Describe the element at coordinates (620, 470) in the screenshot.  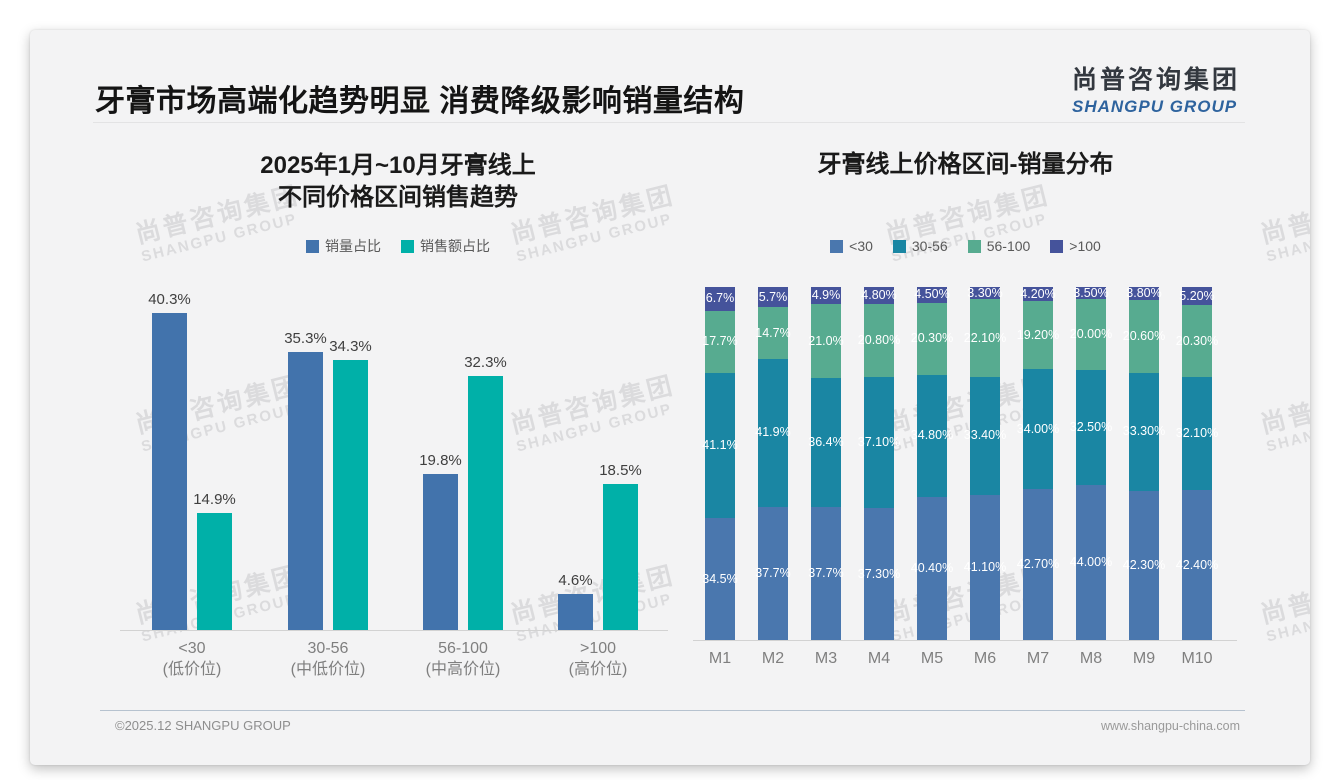
I see `bar-value-label: 18.5%` at that location.